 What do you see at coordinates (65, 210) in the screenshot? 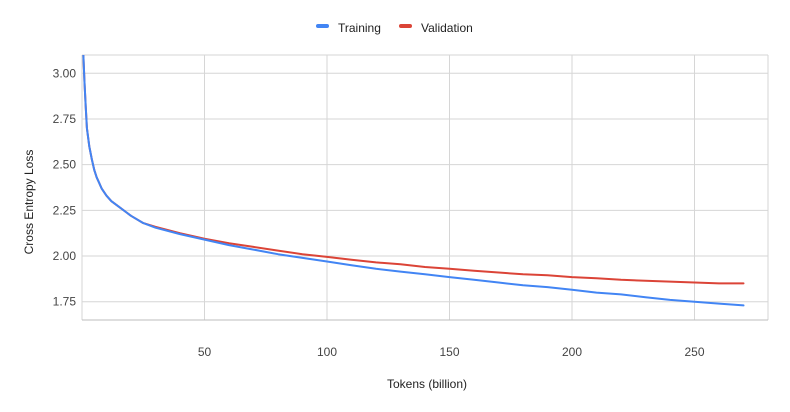
I see `y-tick-label: 2.25` at bounding box center [65, 210].